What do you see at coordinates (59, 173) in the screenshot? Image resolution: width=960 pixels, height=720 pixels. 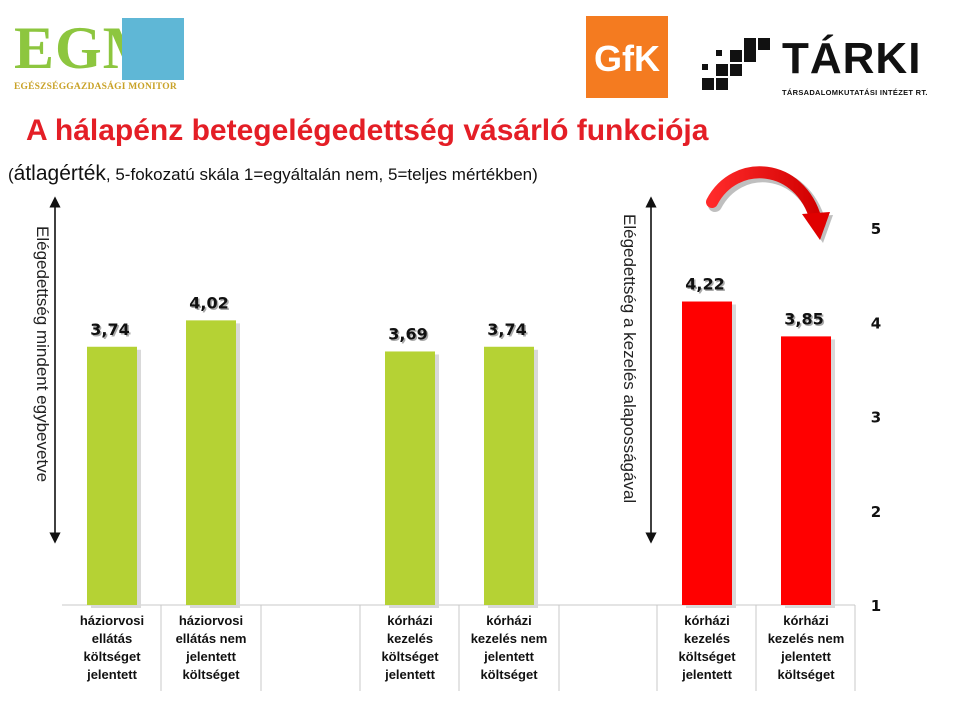 I see `subtitle-bold: átlagérték` at bounding box center [59, 173].